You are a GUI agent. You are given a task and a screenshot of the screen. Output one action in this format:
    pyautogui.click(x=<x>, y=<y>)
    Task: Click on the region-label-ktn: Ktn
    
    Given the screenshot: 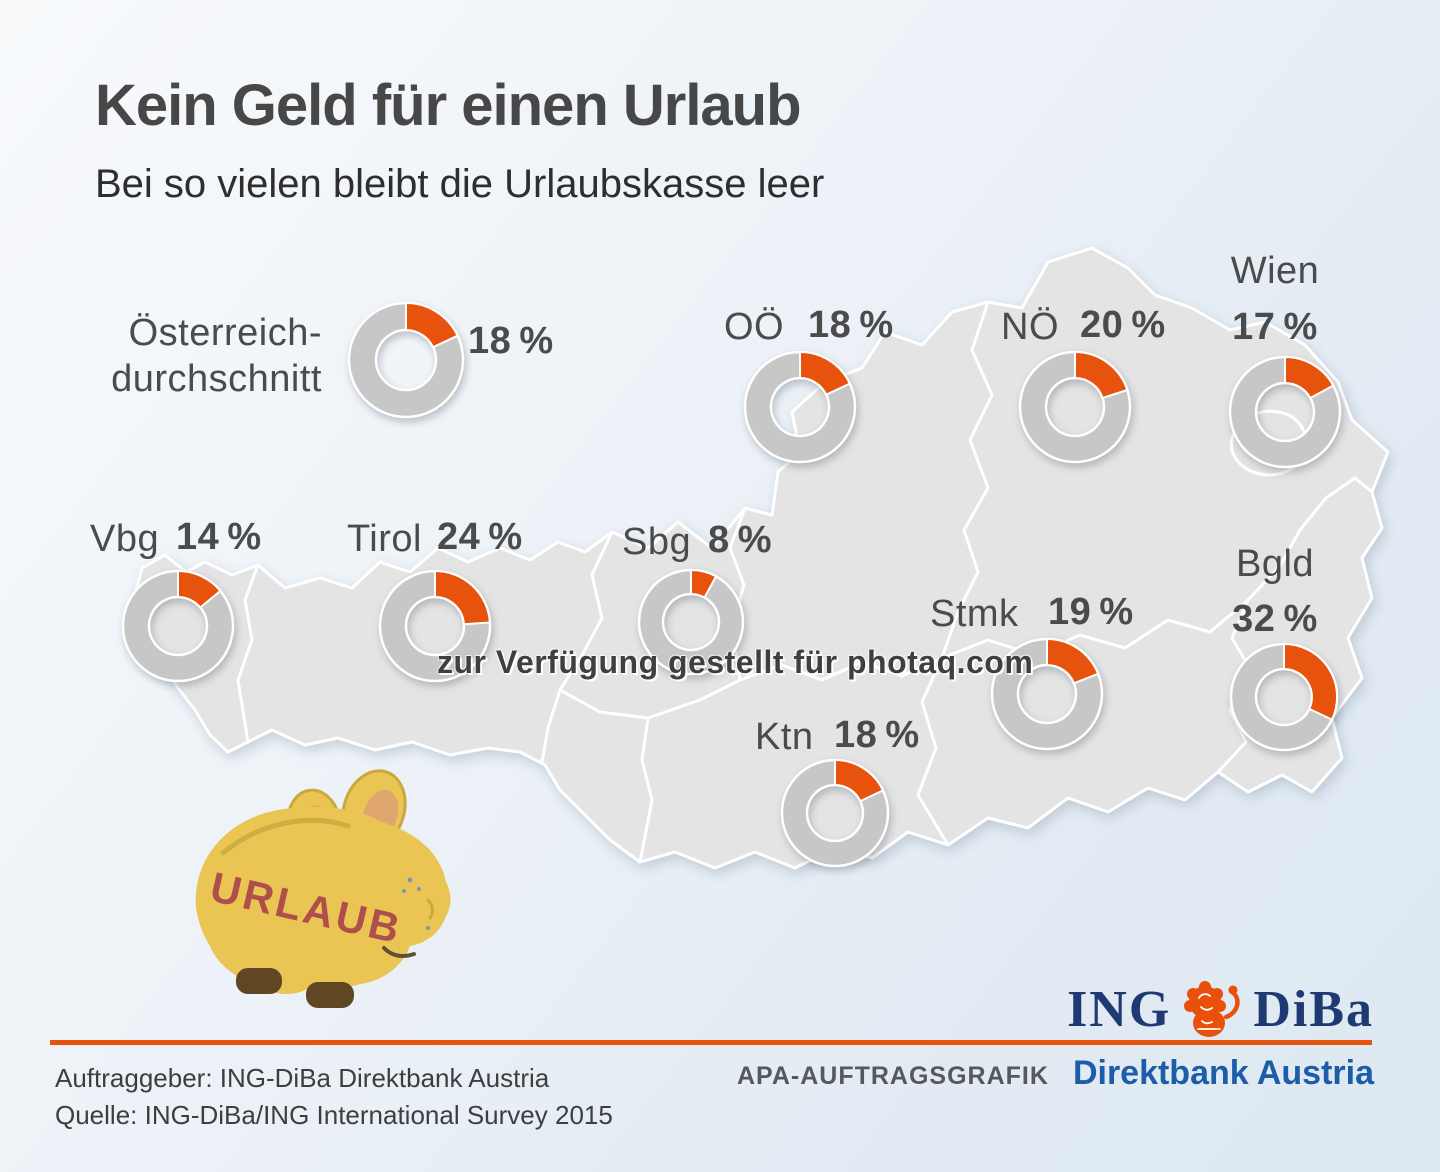 What is the action you would take?
    pyautogui.click(x=784, y=737)
    